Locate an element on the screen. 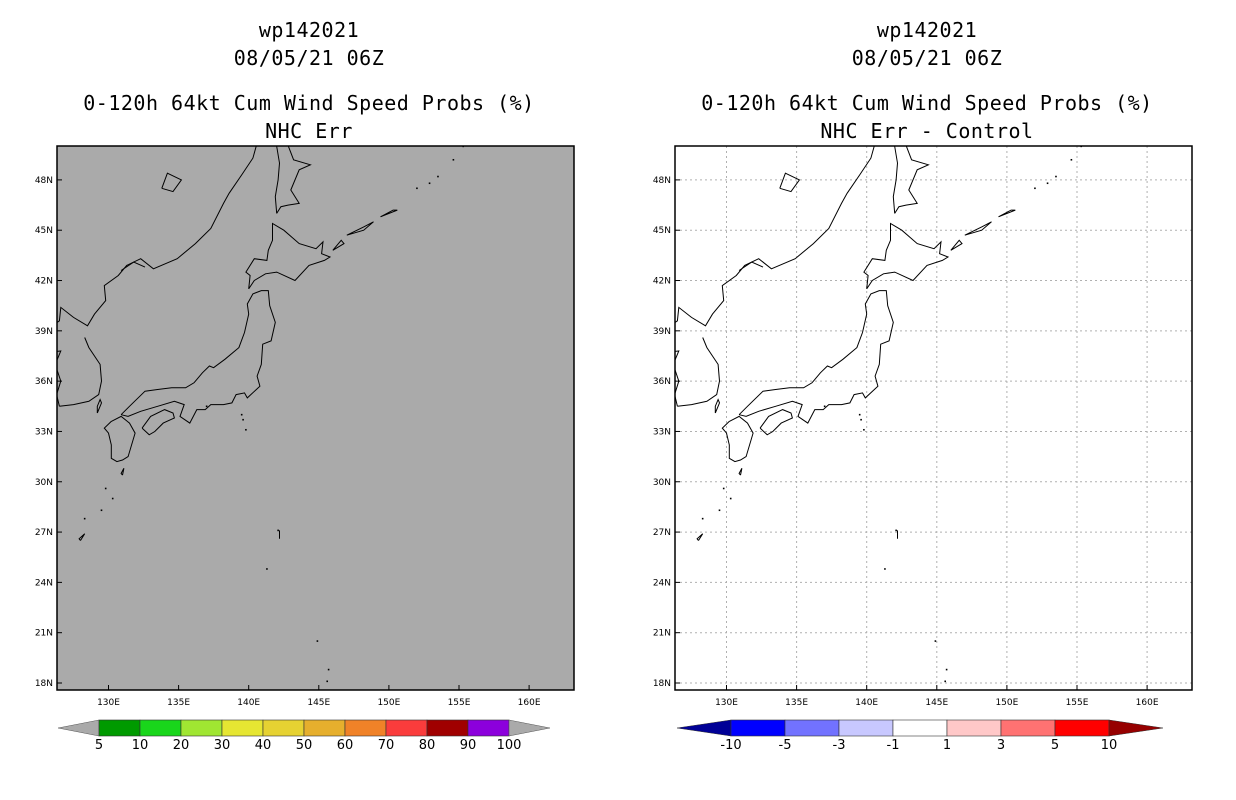 This screenshot has height=800, width=1236. colorbar-label: 90 is located at coordinates (468, 745).